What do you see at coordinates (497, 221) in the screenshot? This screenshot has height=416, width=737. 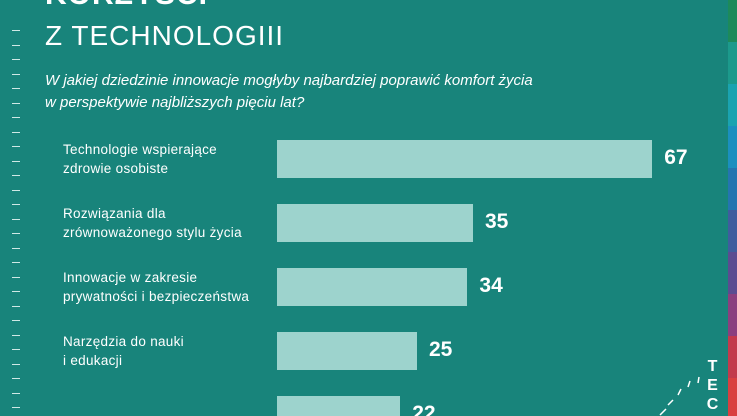 I see `value-label: 35` at bounding box center [497, 221].